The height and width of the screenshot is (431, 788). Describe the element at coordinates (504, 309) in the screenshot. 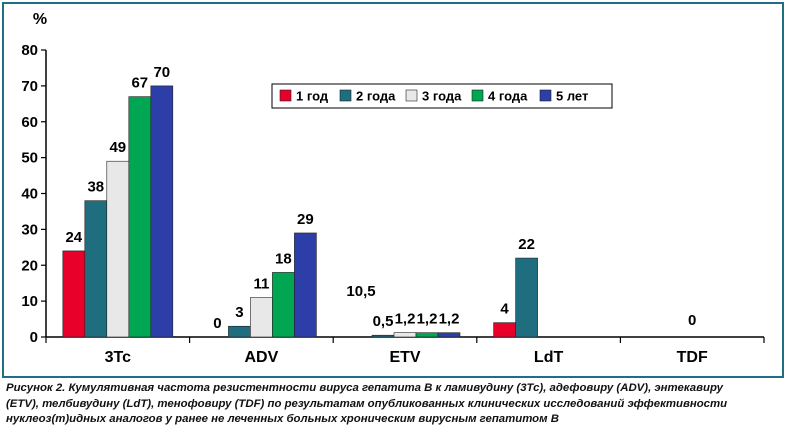

I see `data-label: 4` at that location.